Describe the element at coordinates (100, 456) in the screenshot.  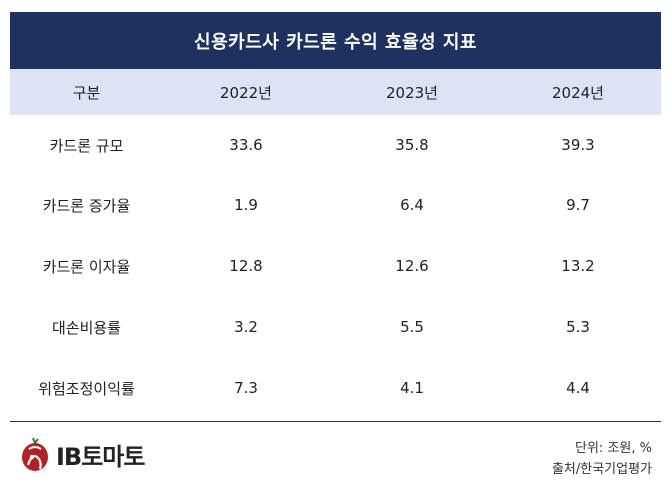
I see `logo-text: IB토마토` at that location.